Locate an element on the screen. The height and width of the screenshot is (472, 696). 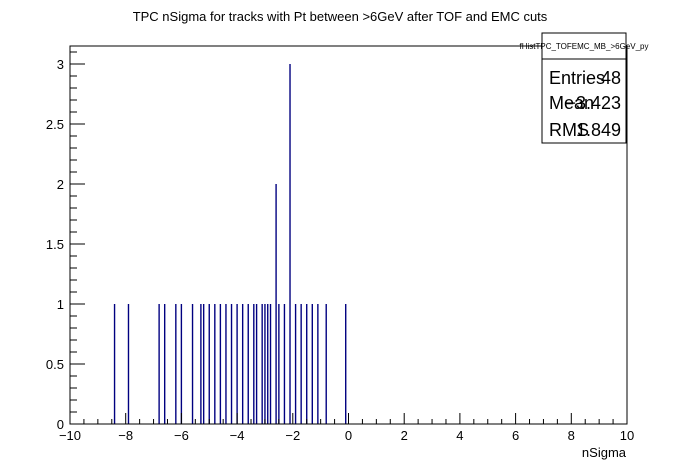
y-axis: 0 0.5 1 1.5 2 2.5 3 is located at coordinates (65, 241).